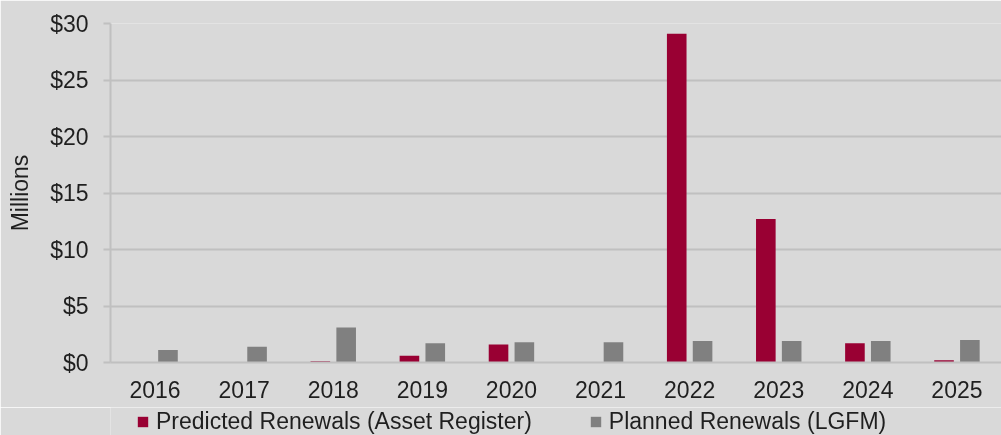  What do you see at coordinates (344, 421) in the screenshot?
I see `legend-label: Predicted Renewals (Asset Register)` at bounding box center [344, 421].